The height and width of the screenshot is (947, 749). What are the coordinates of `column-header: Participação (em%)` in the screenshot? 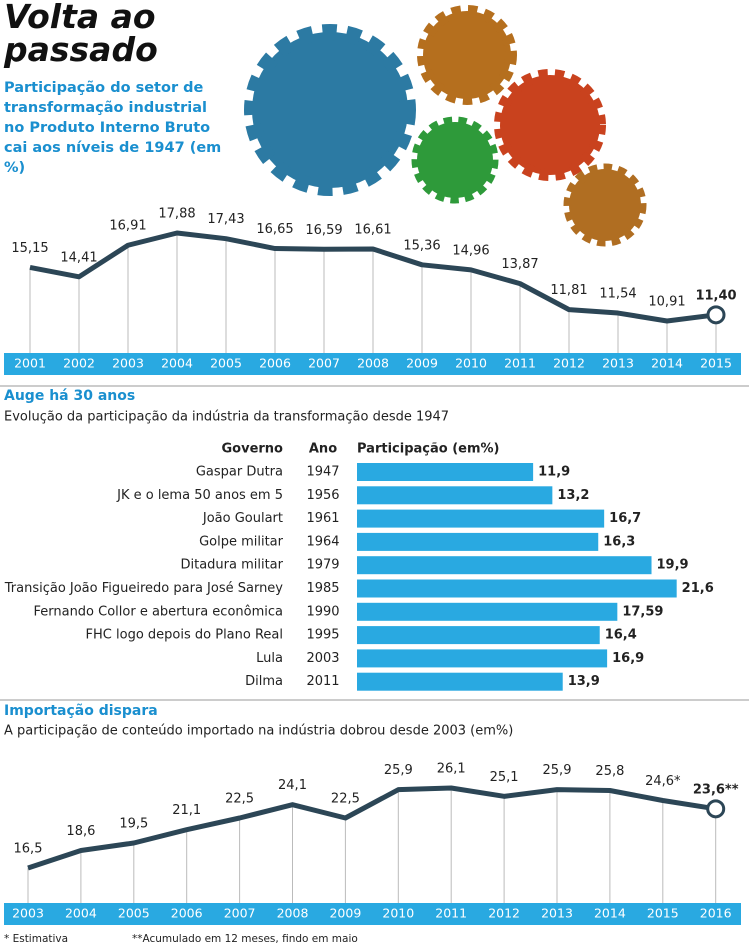 It's located at (428, 449).